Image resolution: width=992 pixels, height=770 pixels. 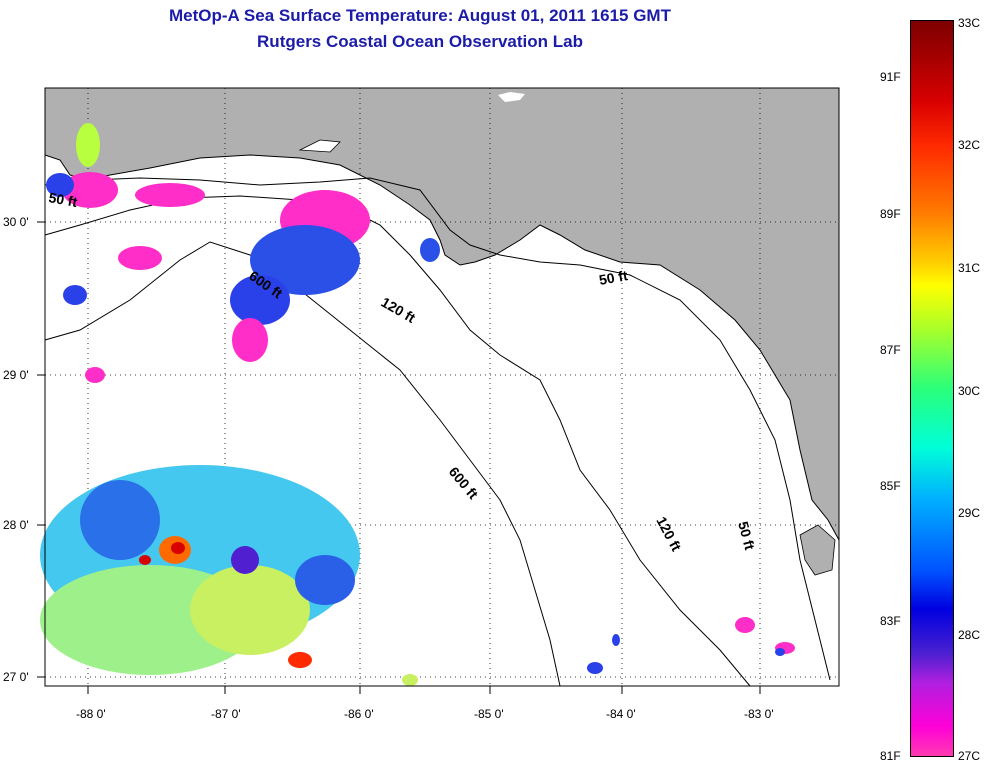 What do you see at coordinates (16, 222) in the screenshot?
I see `lat-label: 30 0'` at bounding box center [16, 222].